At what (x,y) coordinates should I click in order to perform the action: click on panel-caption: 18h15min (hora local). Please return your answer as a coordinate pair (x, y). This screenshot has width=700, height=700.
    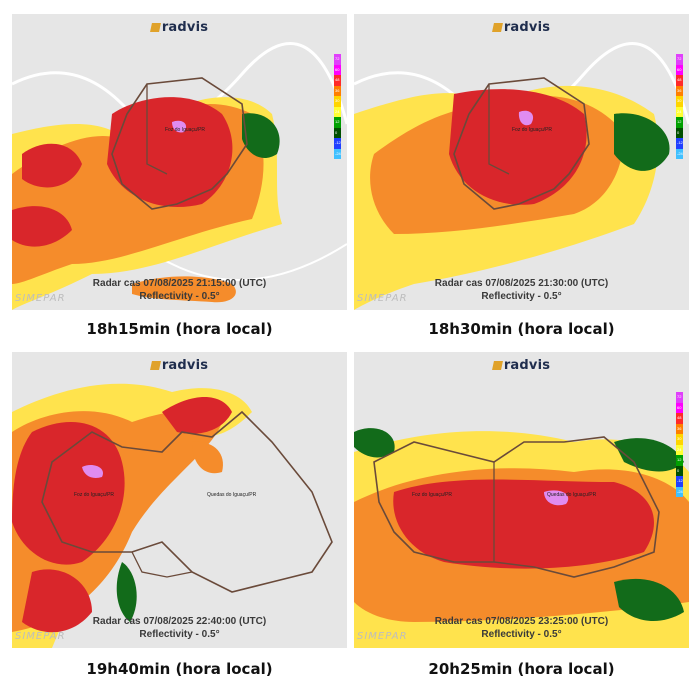
    Looking at the image, I should click on (179, 329).